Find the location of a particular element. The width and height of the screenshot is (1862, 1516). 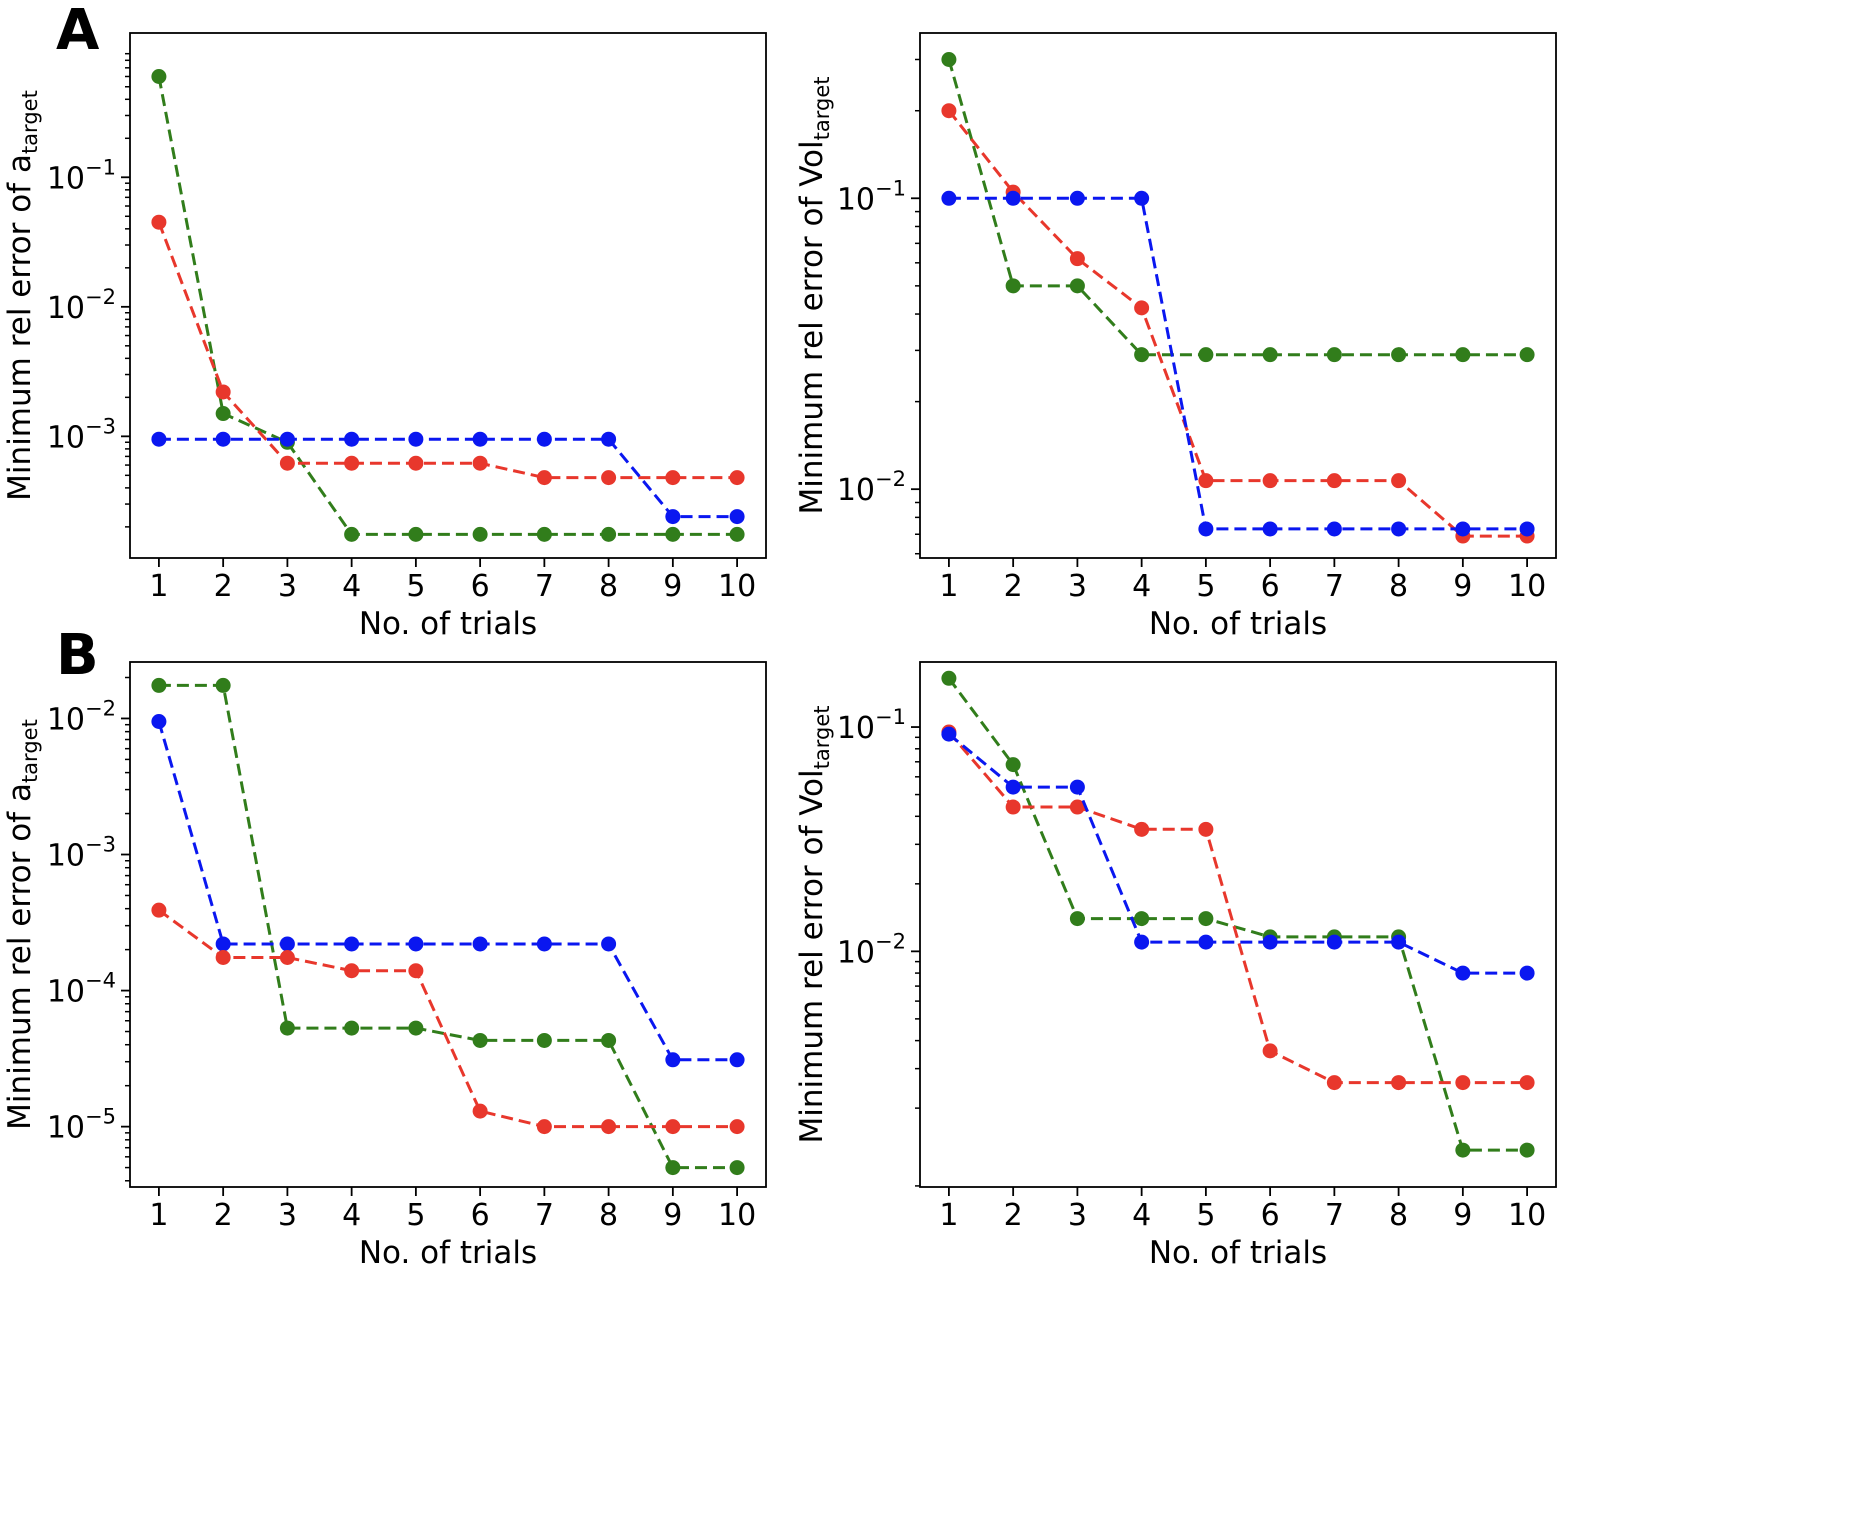

x-tick-label: 7 is located at coordinates (1334, 586).